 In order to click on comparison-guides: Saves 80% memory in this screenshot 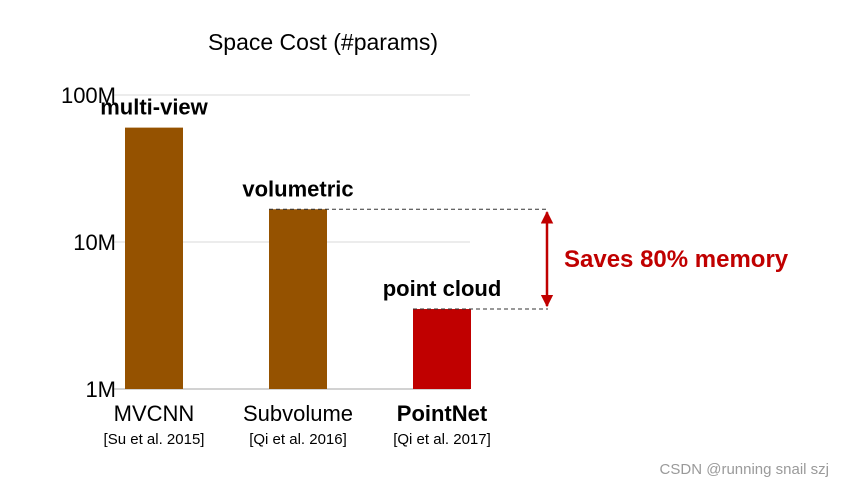, I will do `click(529, 259)`.